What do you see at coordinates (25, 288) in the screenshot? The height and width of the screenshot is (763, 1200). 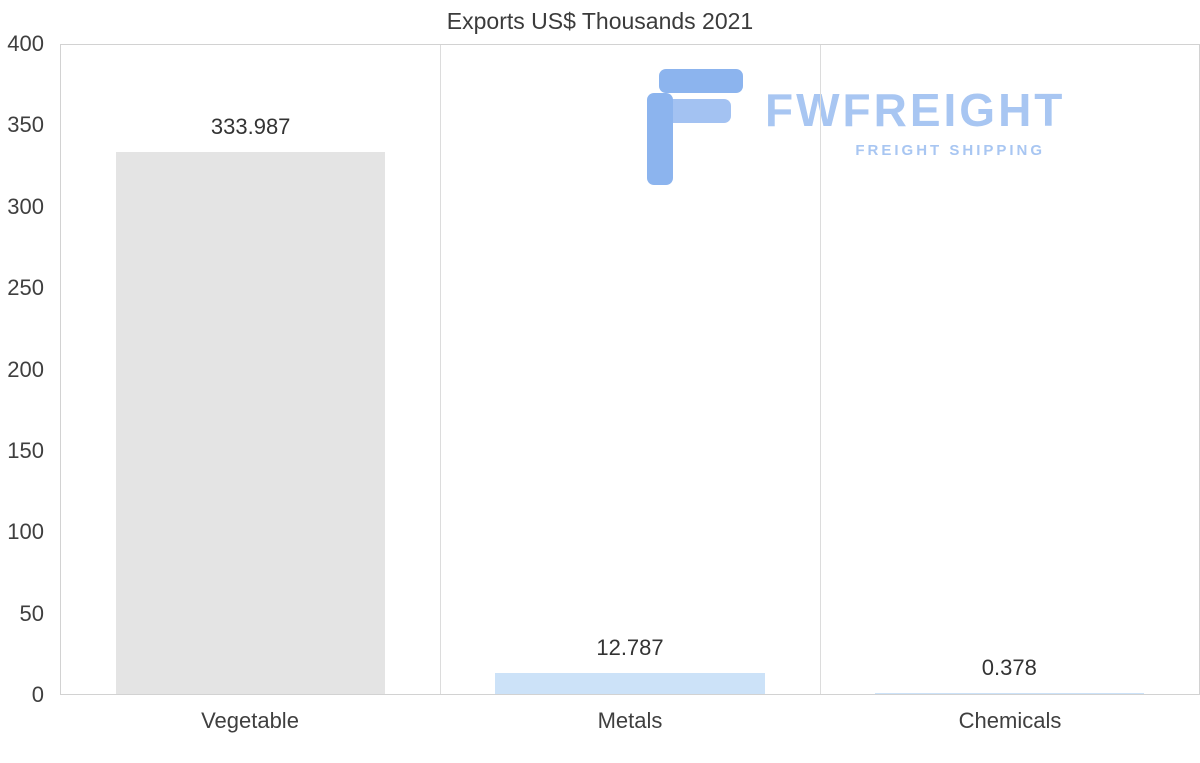 I see `y-axis-tick-label: 250` at bounding box center [25, 288].